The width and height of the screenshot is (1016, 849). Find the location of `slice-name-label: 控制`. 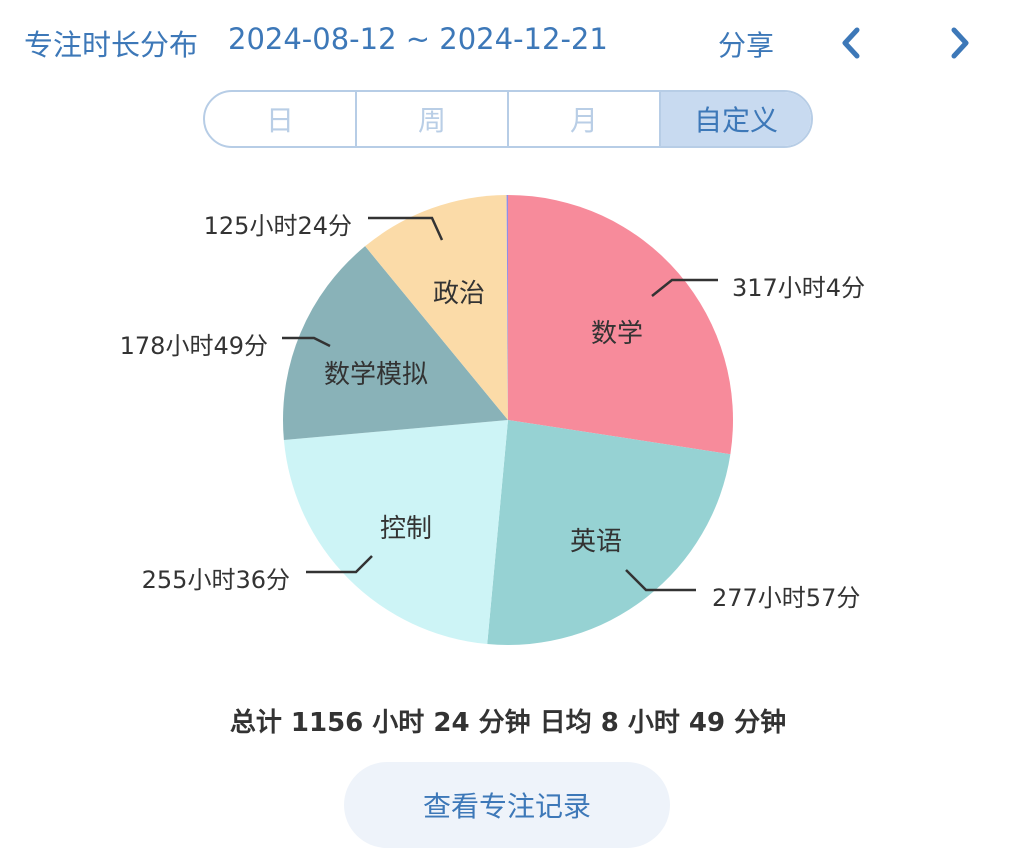

slice-name-label: 控制 is located at coordinates (406, 529).